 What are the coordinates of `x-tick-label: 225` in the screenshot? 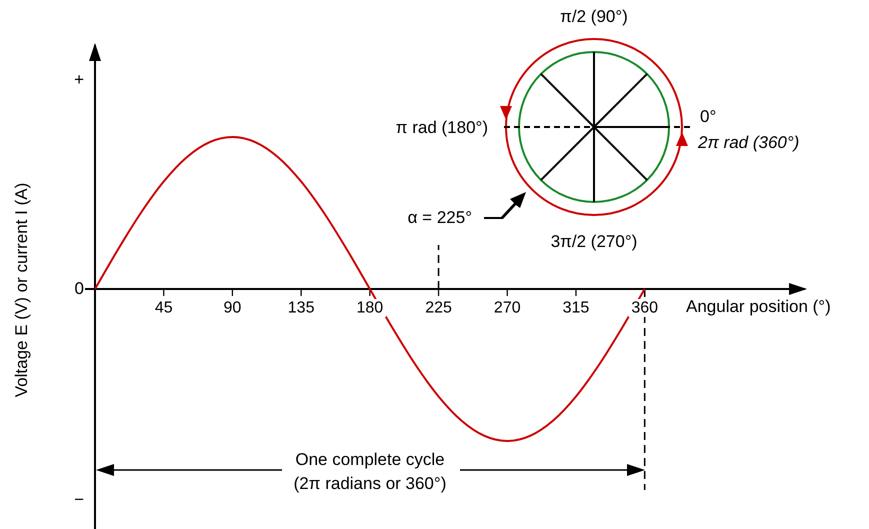 It's located at (438, 307).